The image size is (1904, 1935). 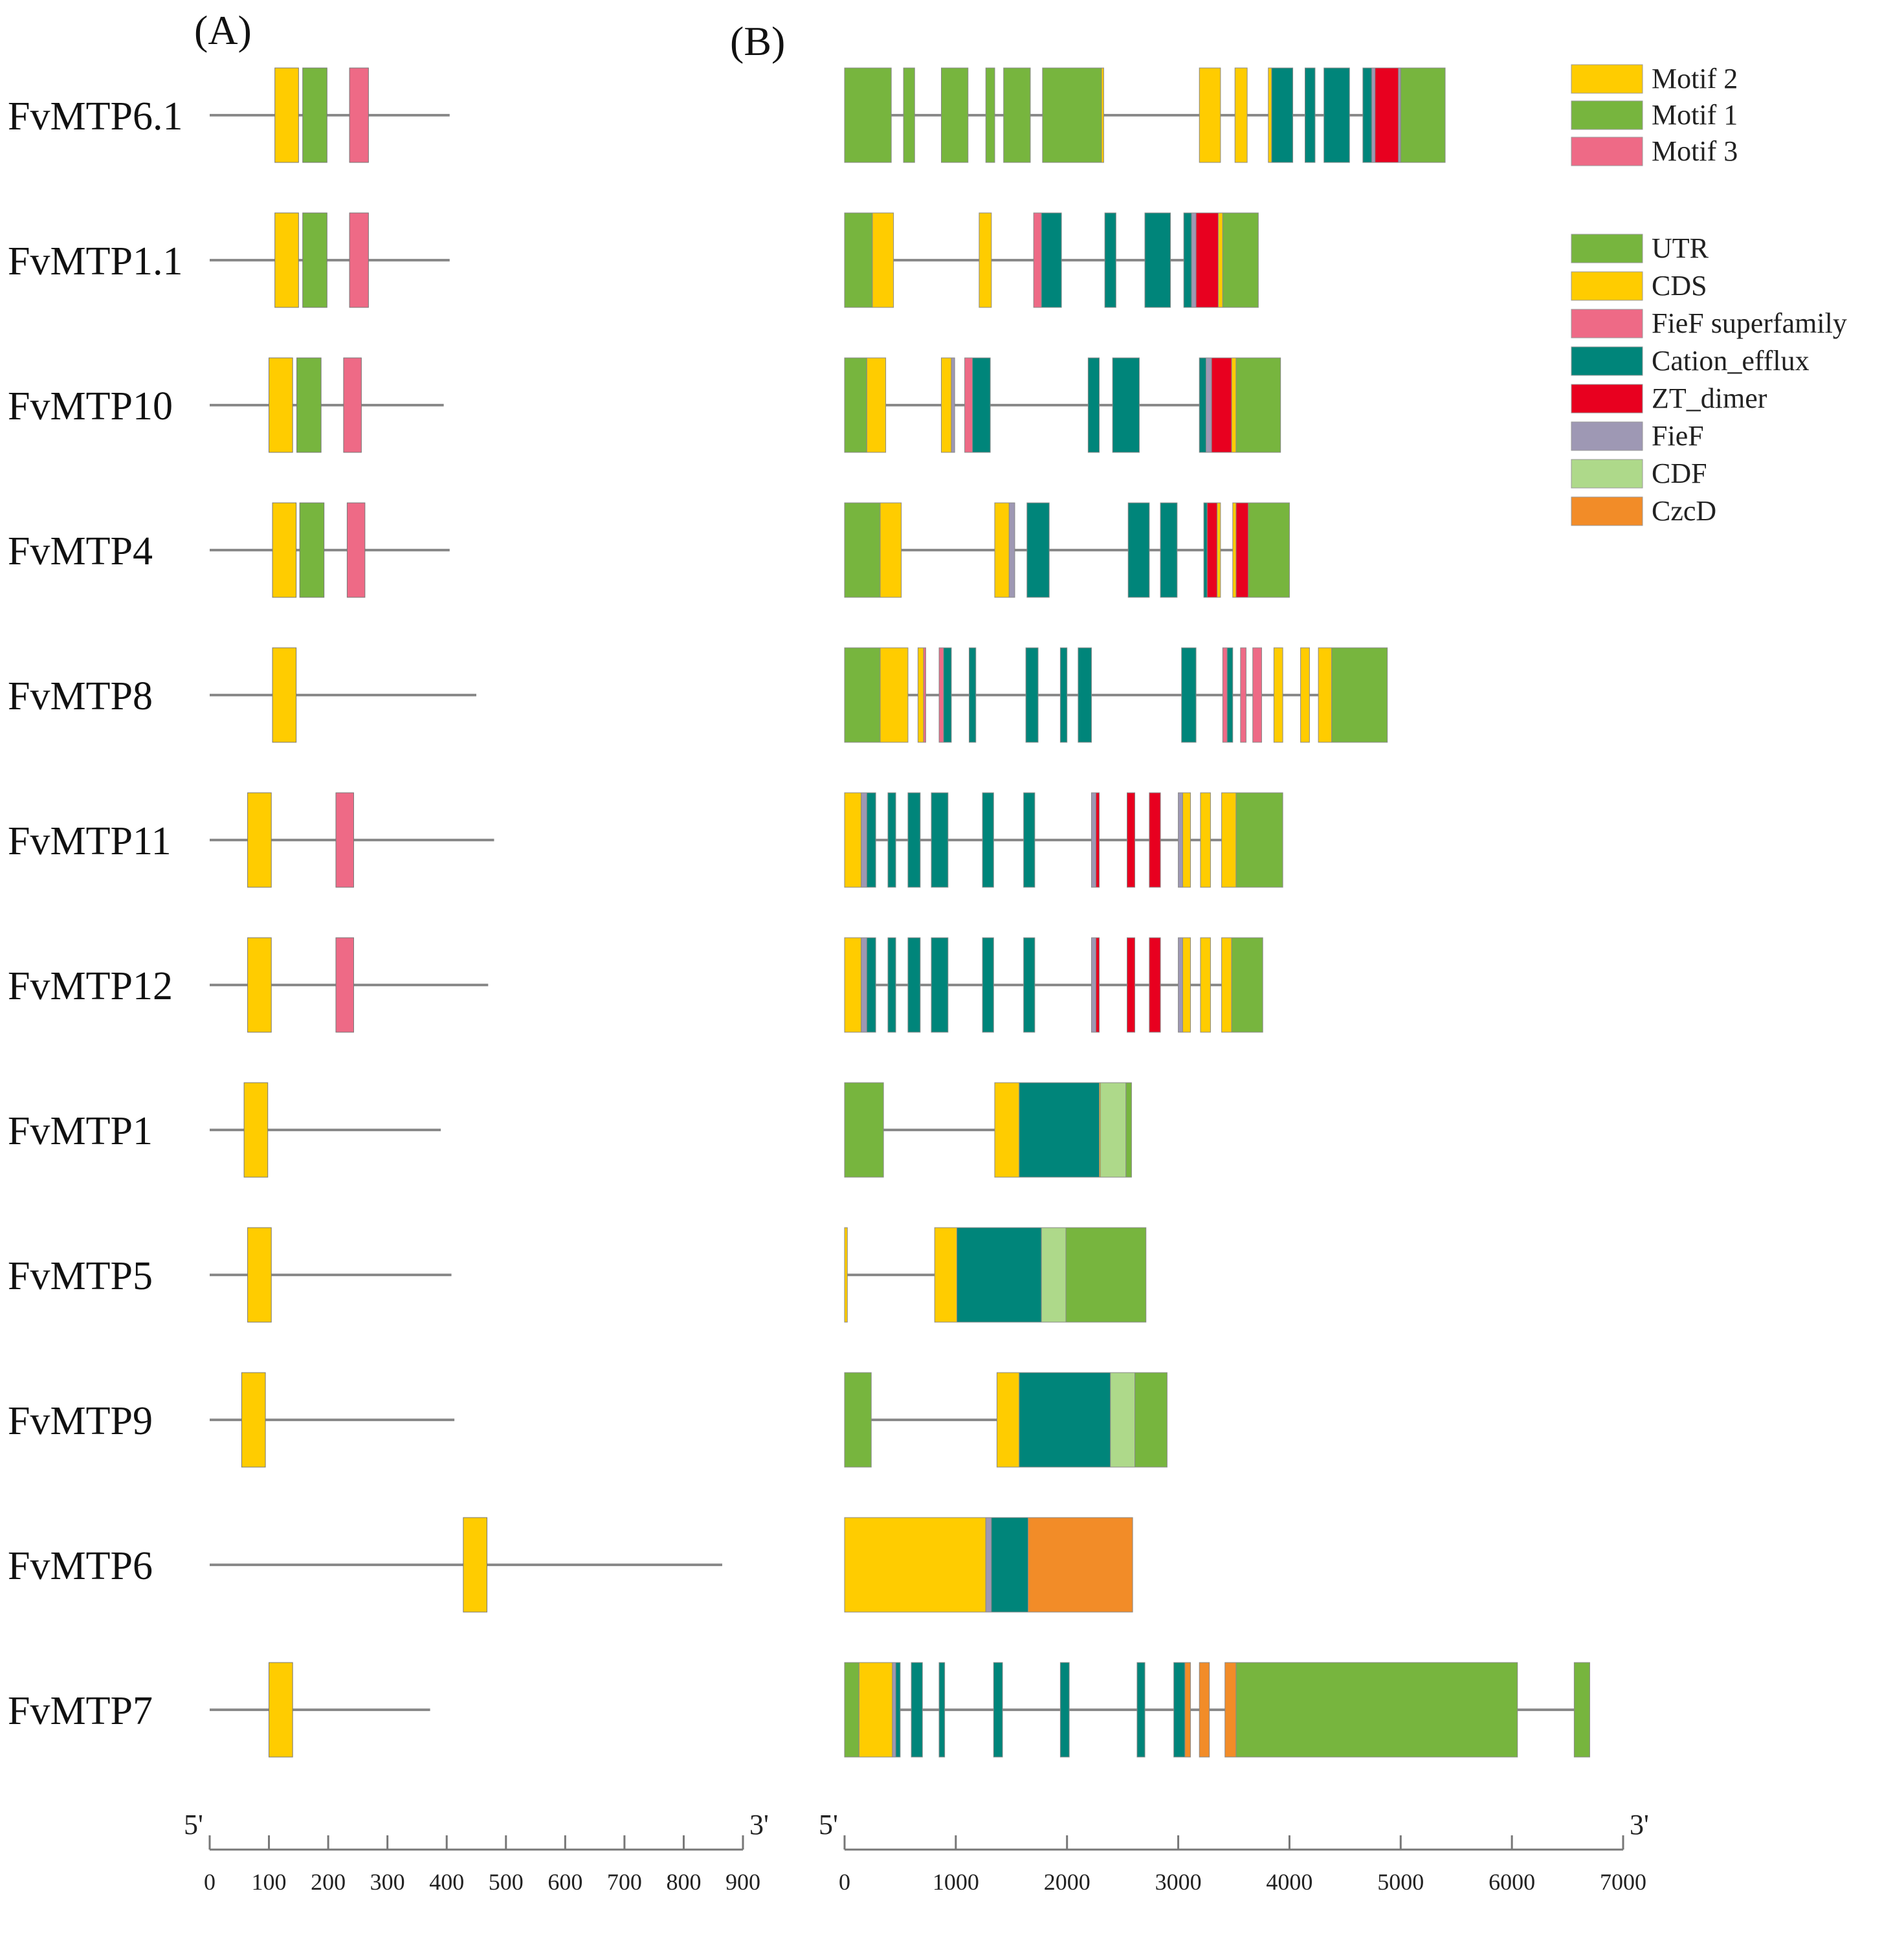 I want to click on gene-row: FvMTP8, so click(x=698, y=695).